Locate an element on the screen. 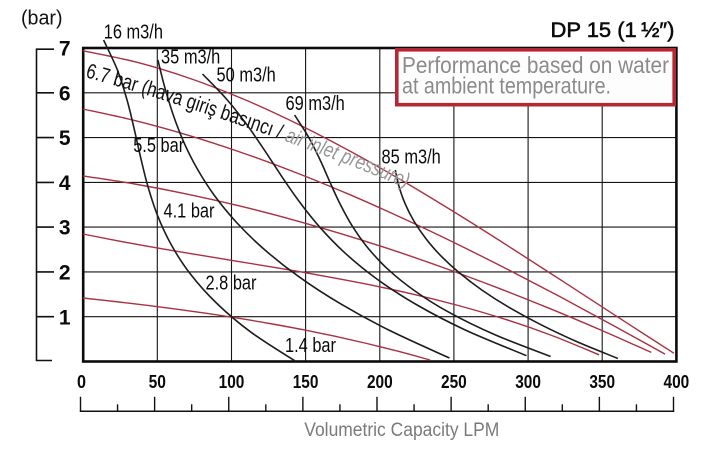  svg-text: 150 is located at coordinates (306, 382).